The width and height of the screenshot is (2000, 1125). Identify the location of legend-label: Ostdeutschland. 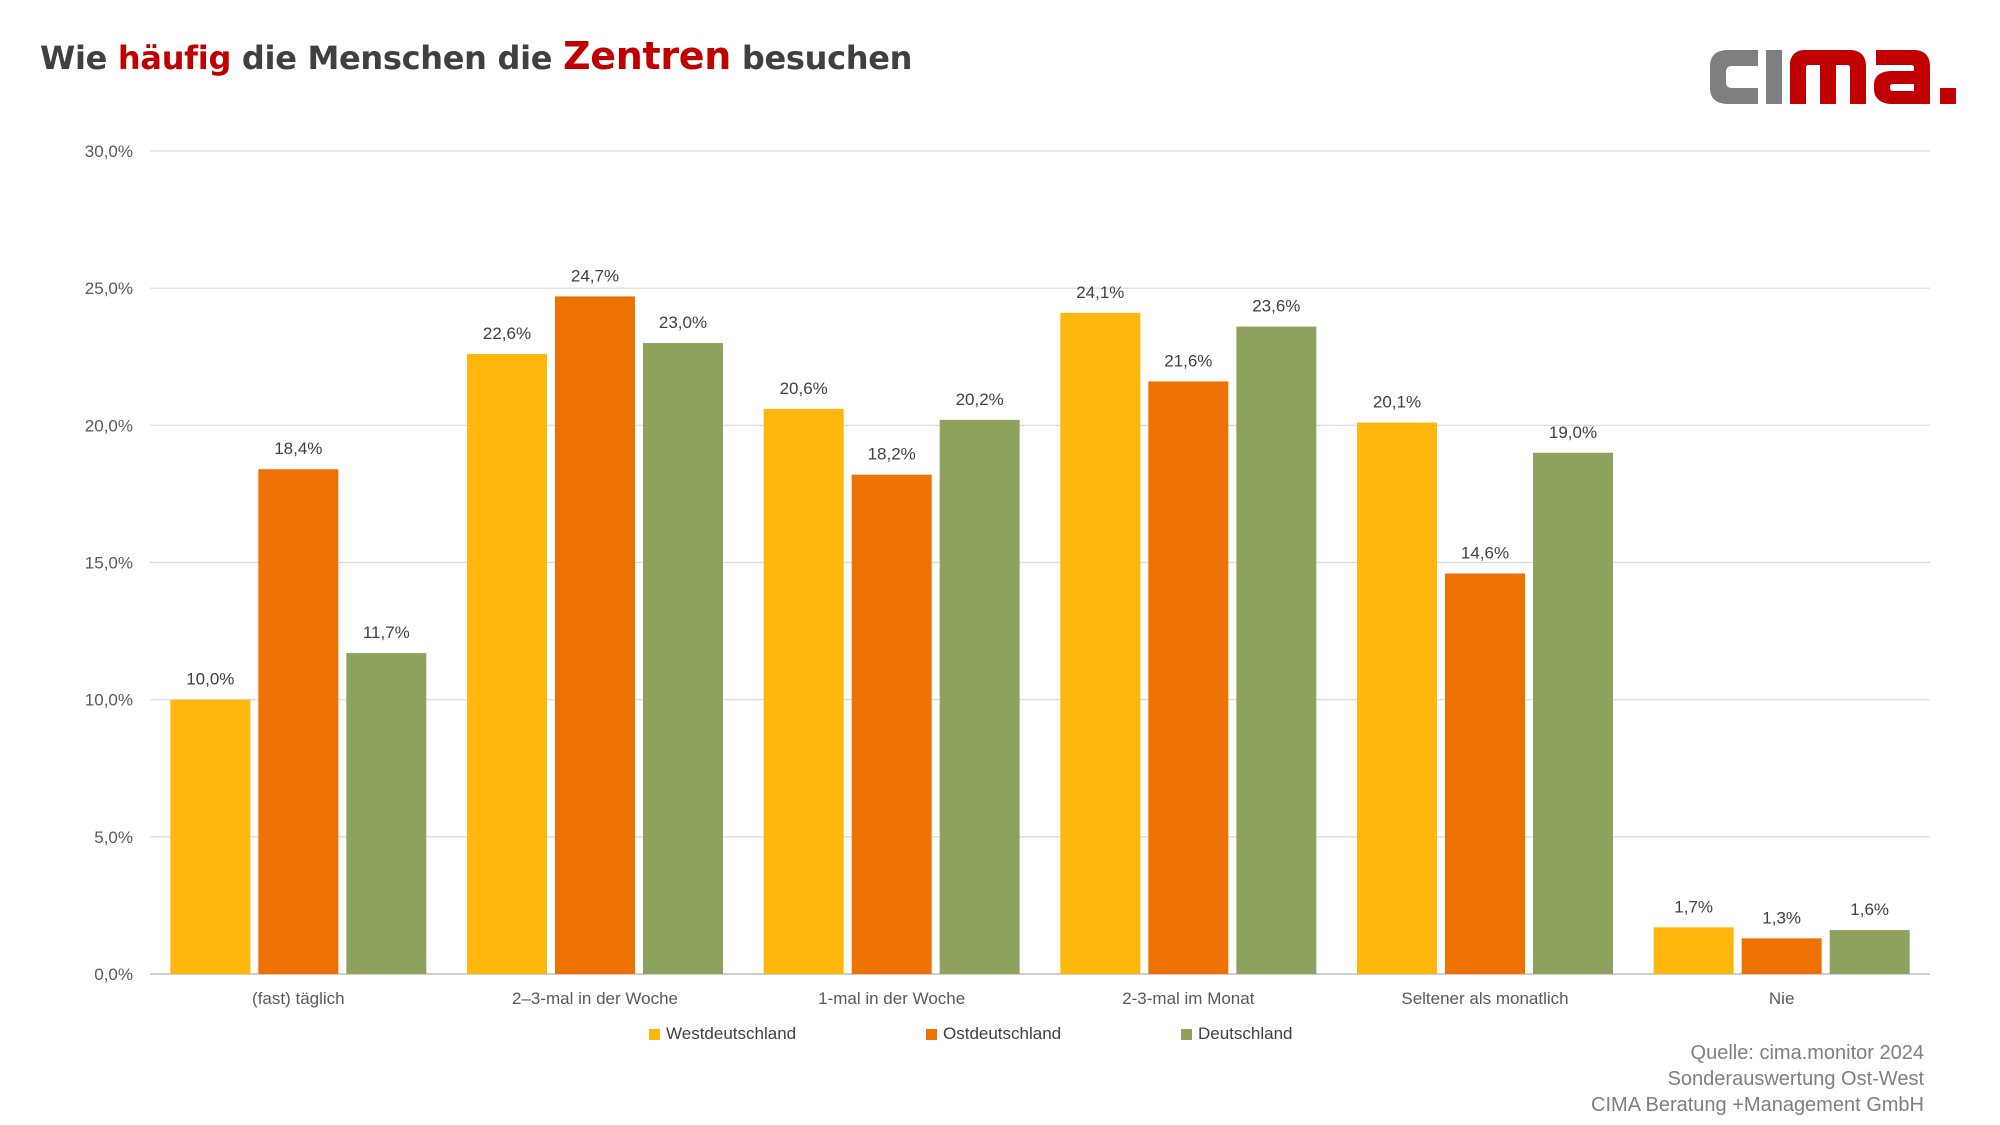
(1002, 1033).